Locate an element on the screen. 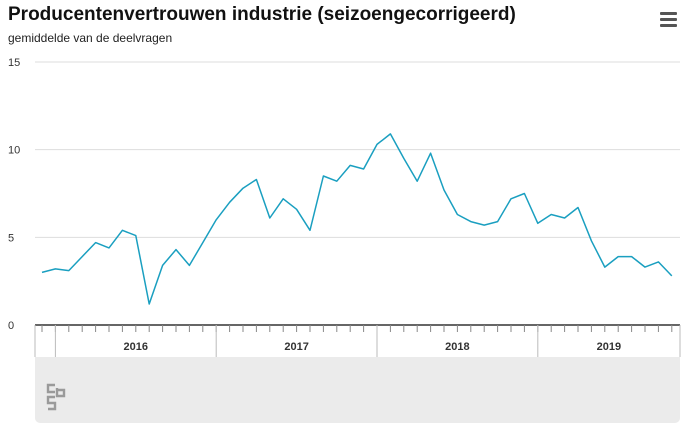 This screenshot has width=697, height=441. y-tick-label: 0 is located at coordinates (11, 326).